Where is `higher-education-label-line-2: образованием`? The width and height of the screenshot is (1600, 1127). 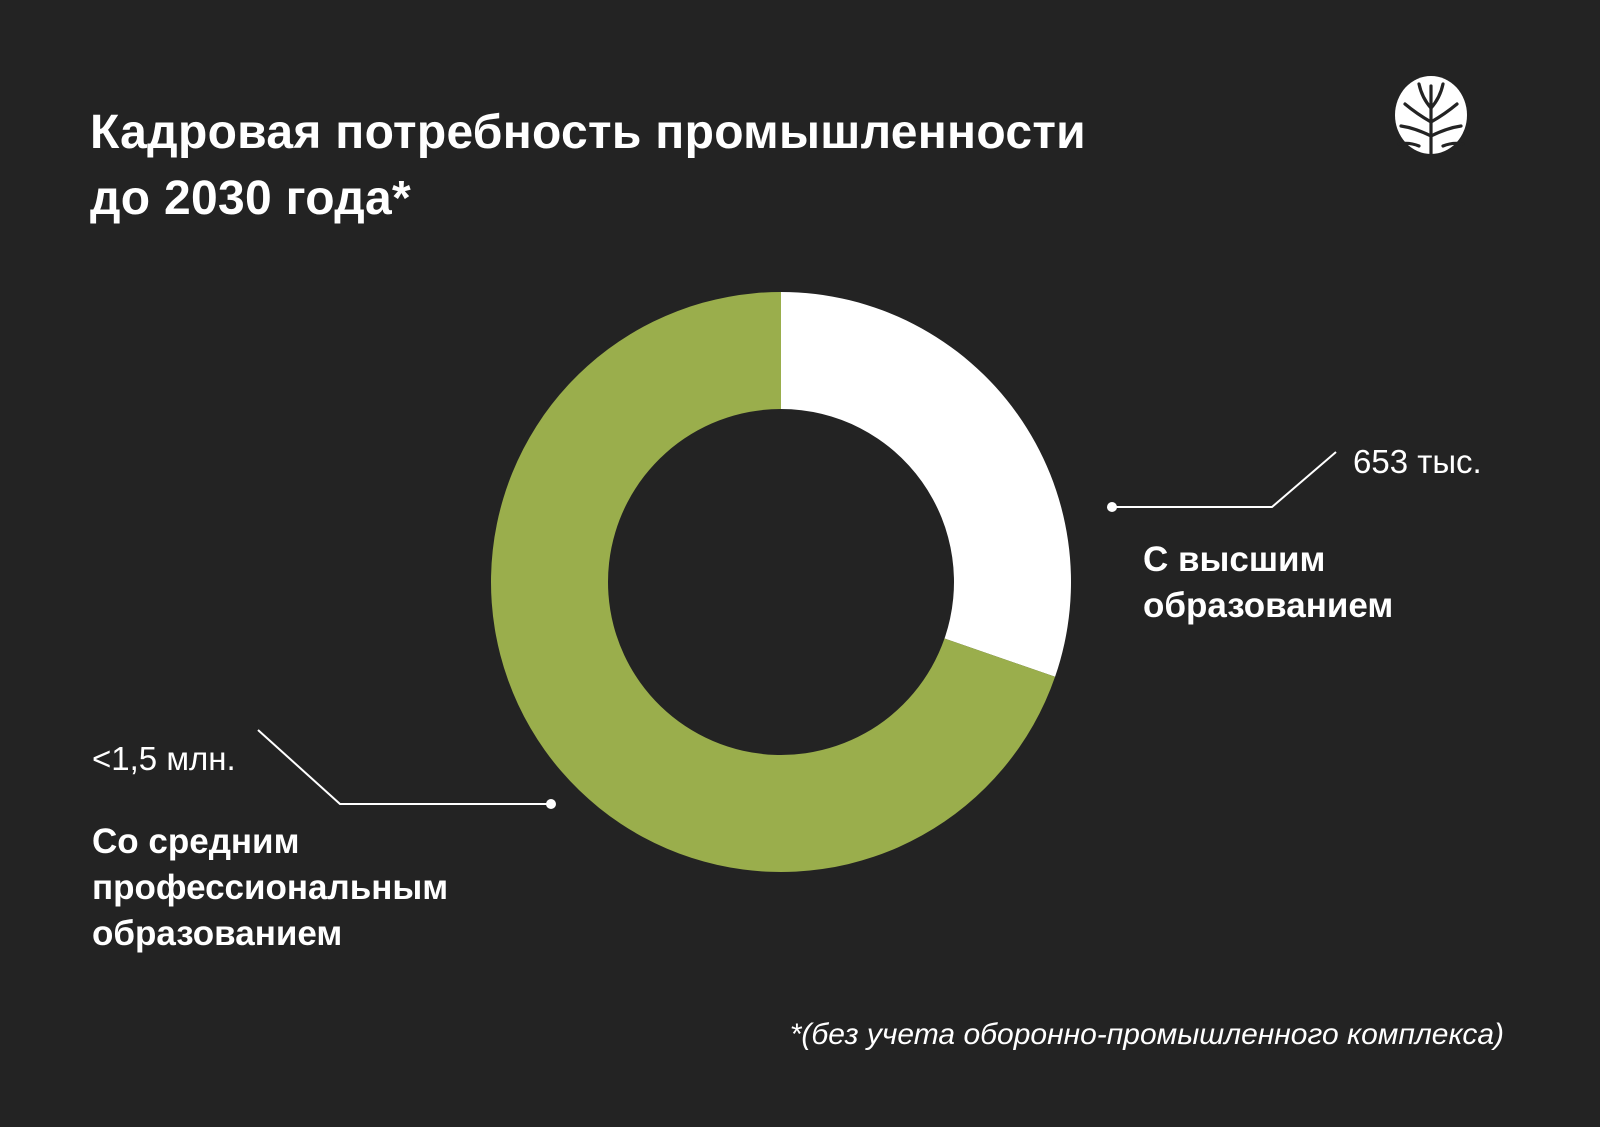
higher-education-label-line-2: образованием is located at coordinates (1268, 605).